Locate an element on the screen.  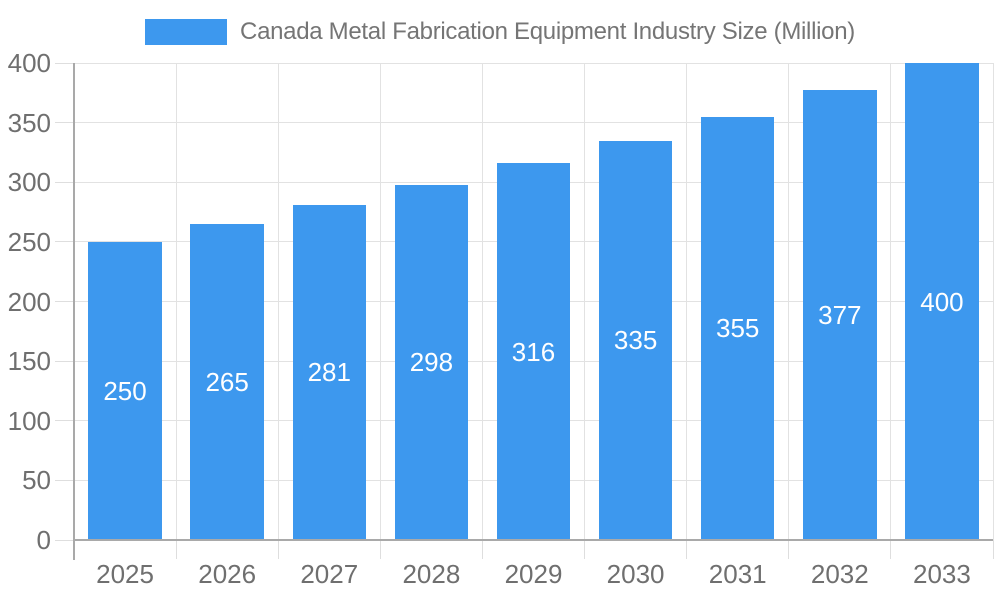
legend-swatch is located at coordinates (186, 32).